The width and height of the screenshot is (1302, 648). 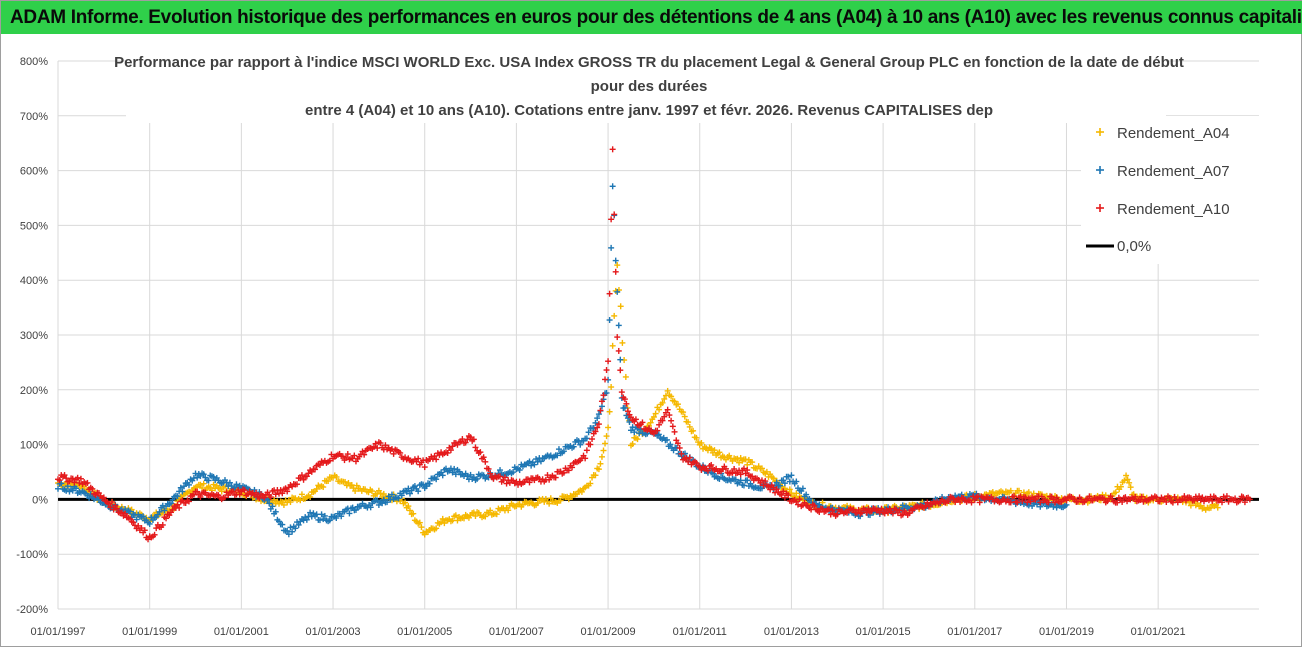 What do you see at coordinates (1173, 133) in the screenshot?
I see `legend-label-a04: Rendement_A04` at bounding box center [1173, 133].